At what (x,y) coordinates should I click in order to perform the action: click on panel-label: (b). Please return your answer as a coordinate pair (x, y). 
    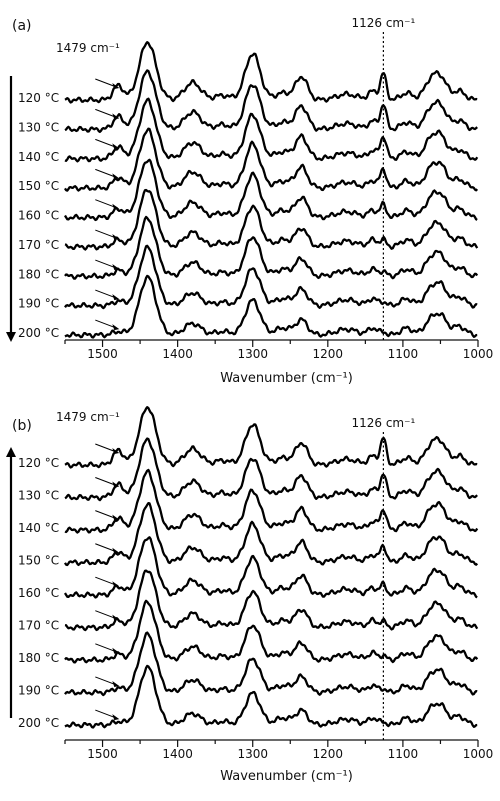
    Looking at the image, I should click on (22, 426).